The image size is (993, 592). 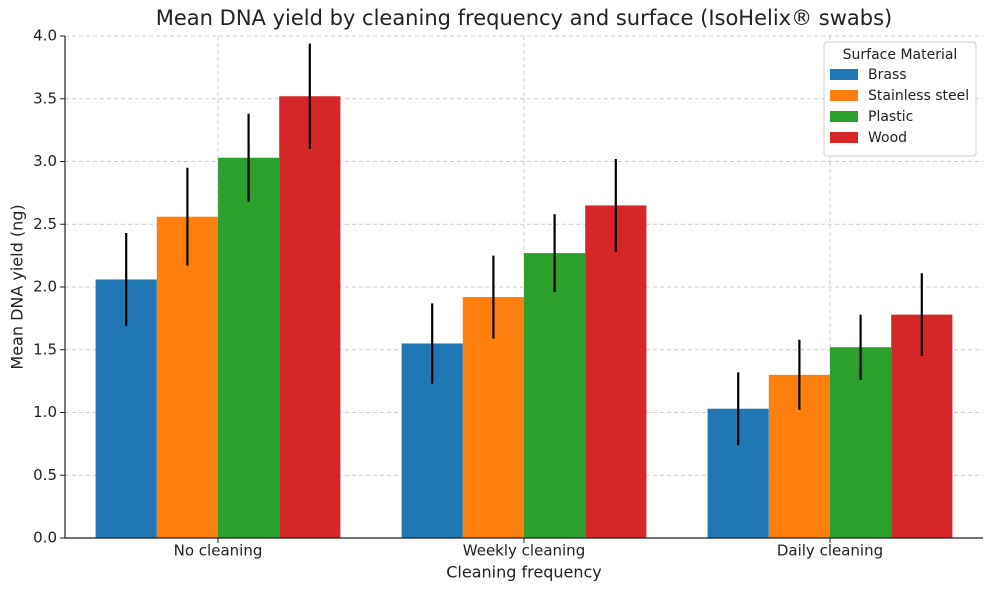 What do you see at coordinates (45, 412) in the screenshot?
I see `y-tick-label: 1.0` at bounding box center [45, 412].